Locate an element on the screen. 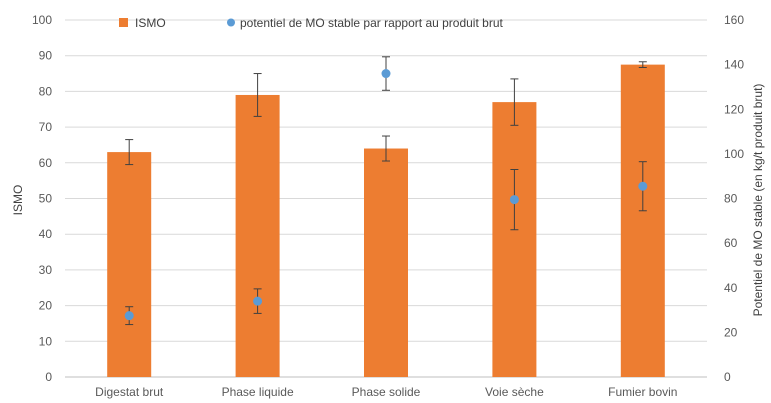 The height and width of the screenshot is (403, 771). x-tick-label: Digestat brut is located at coordinates (129, 392).